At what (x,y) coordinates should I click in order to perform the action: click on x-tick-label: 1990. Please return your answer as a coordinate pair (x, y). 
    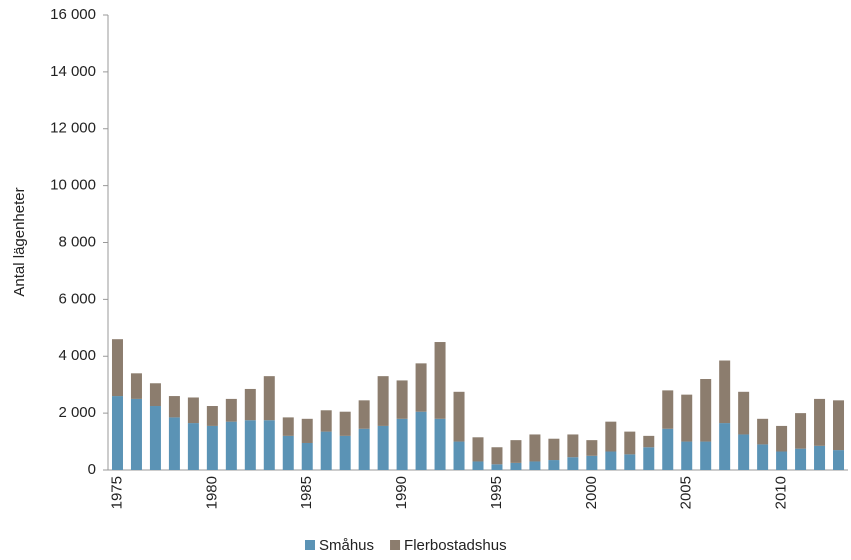
    Looking at the image, I should click on (401, 492).